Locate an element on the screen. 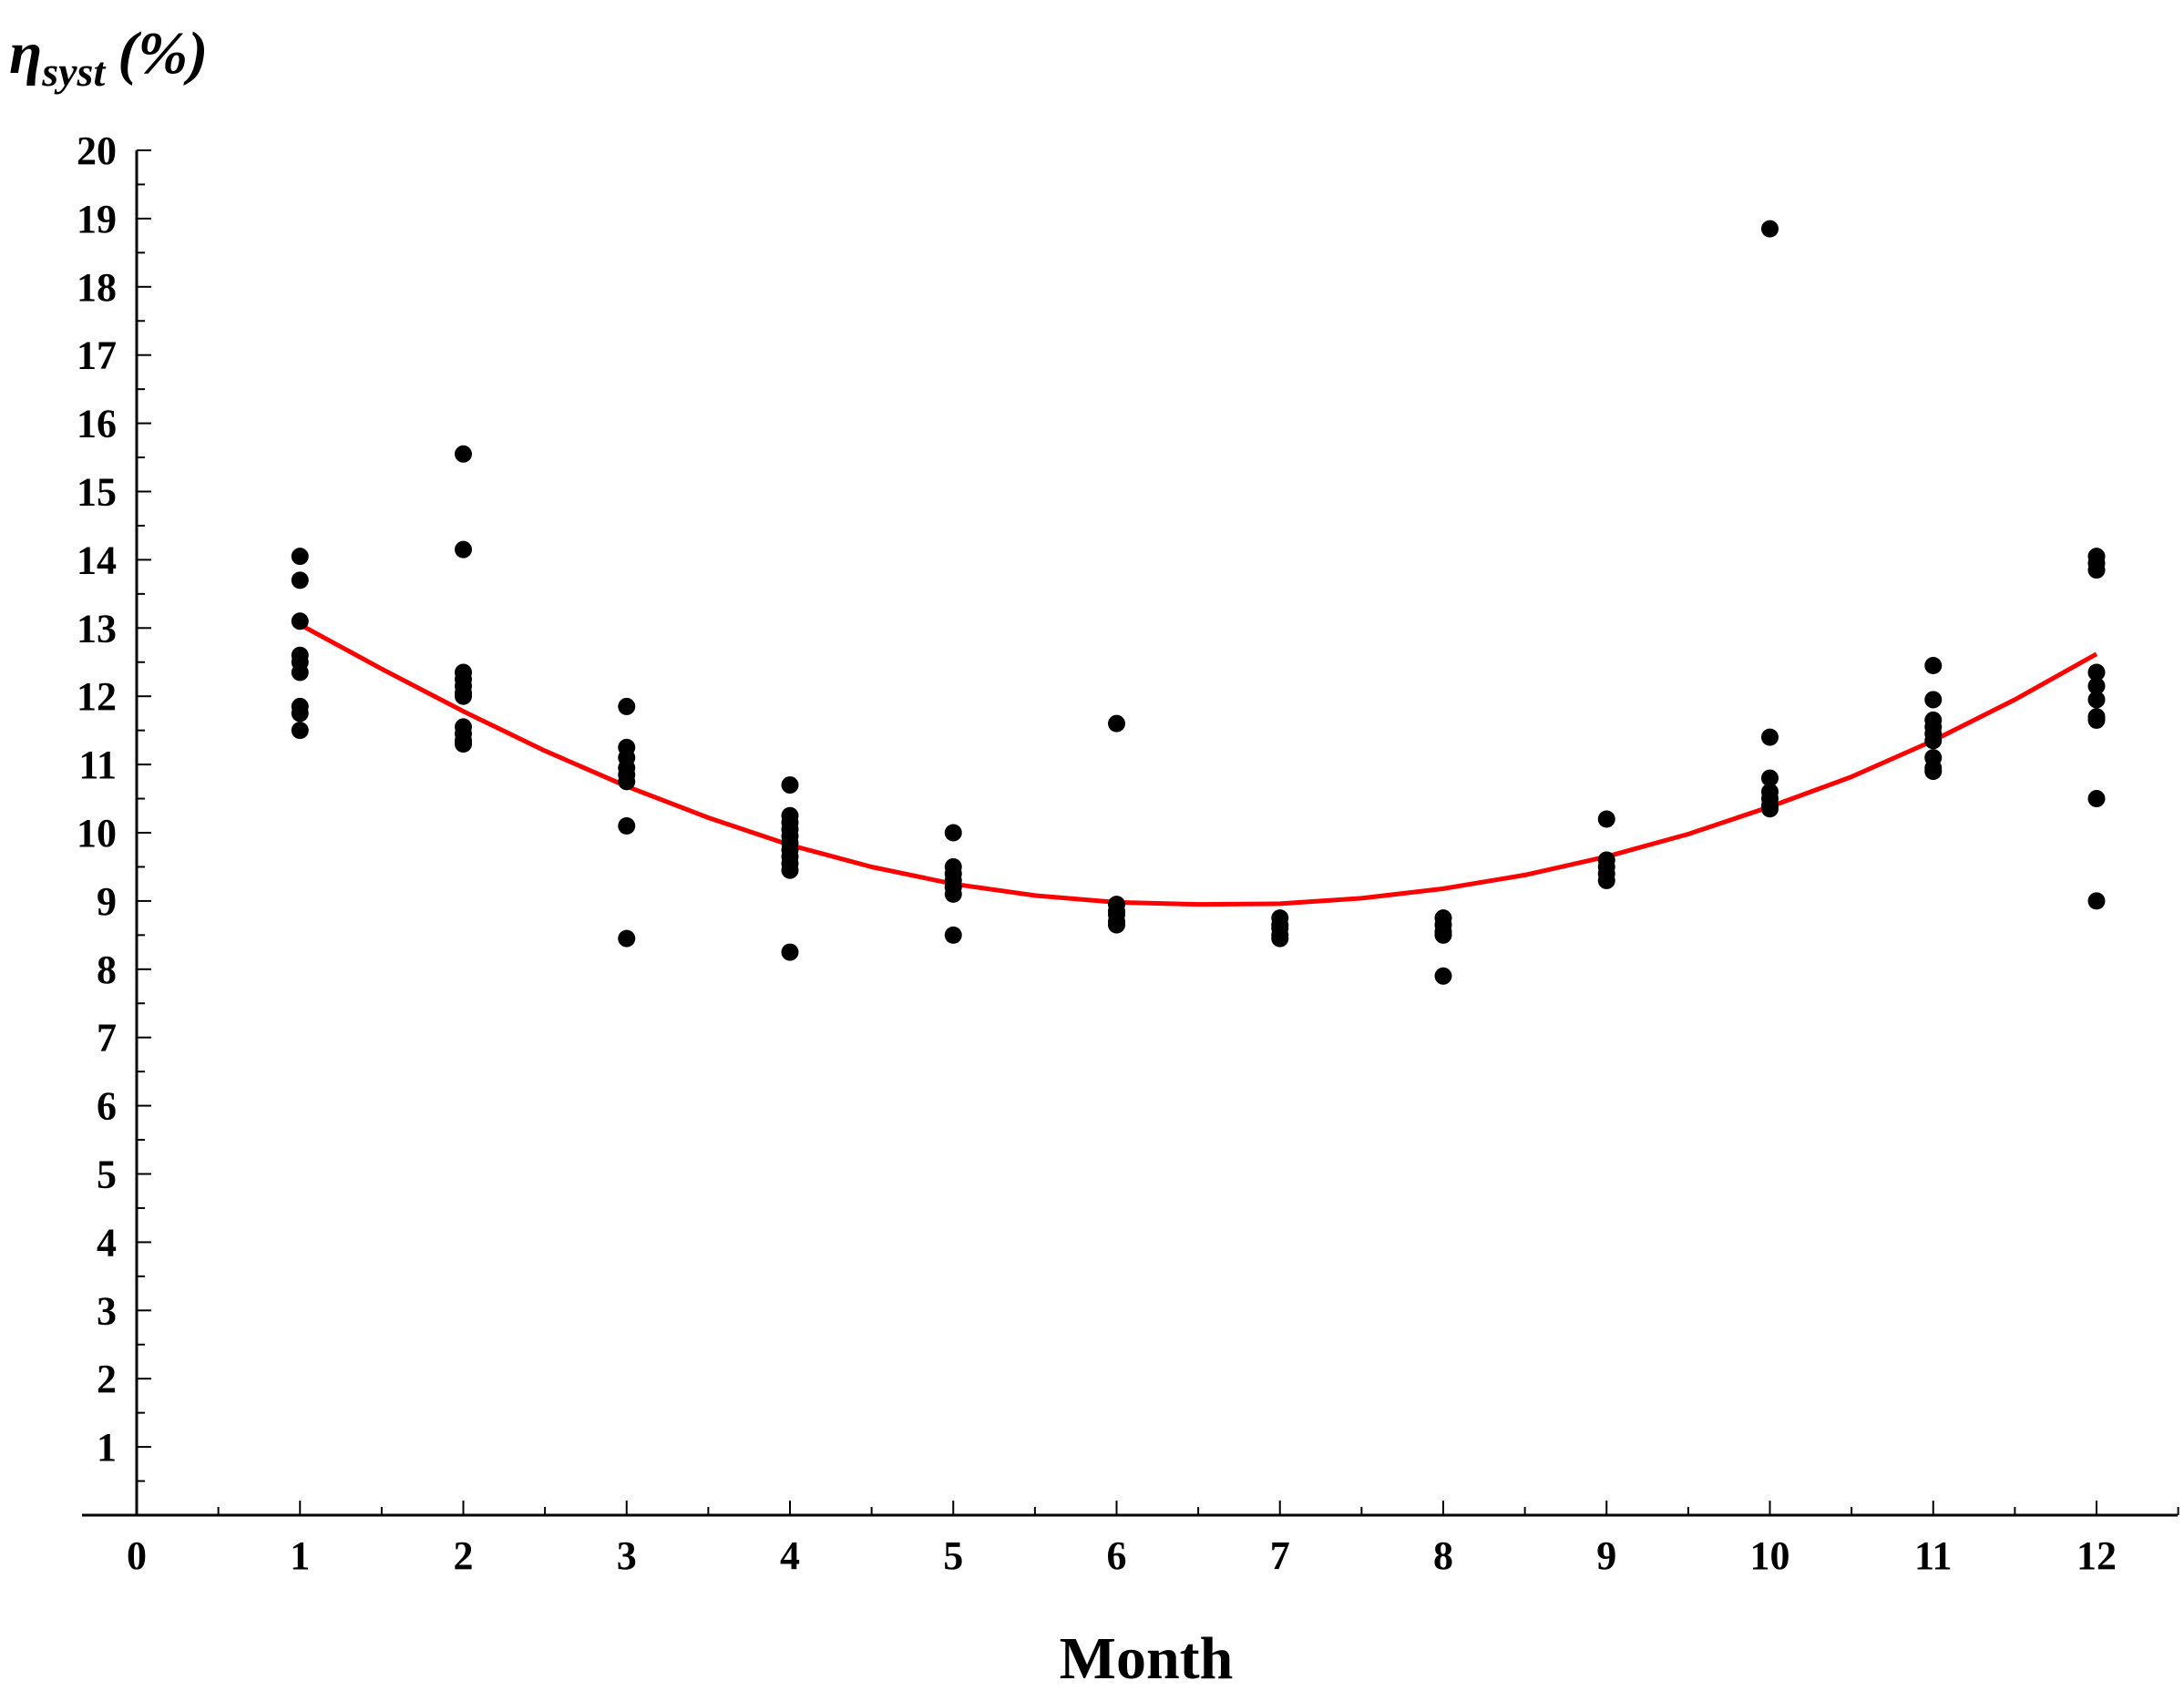 The width and height of the screenshot is (2184, 1691). fit-curve-layer is located at coordinates (1198, 764).